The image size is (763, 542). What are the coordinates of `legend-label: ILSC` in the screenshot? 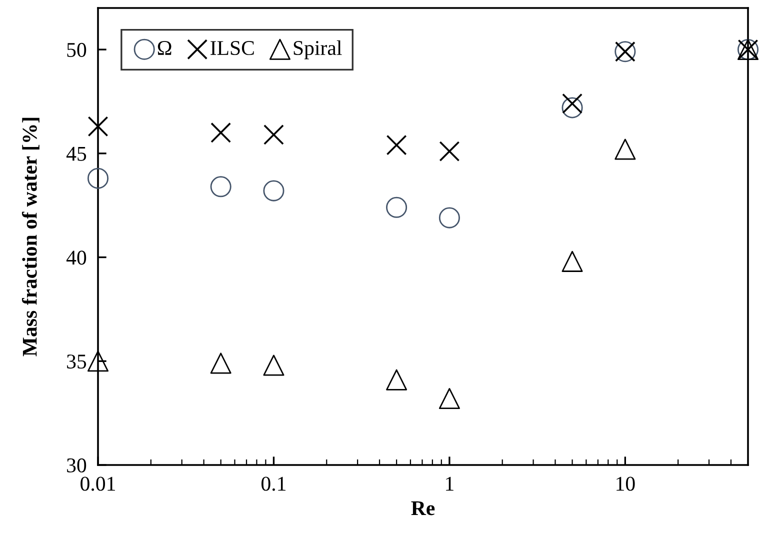 It's located at (232, 48).